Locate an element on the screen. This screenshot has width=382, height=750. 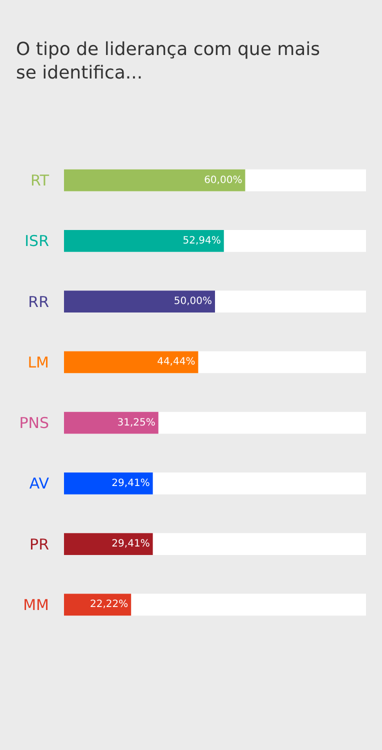
y-tick-label: AV is located at coordinates (39, 483).